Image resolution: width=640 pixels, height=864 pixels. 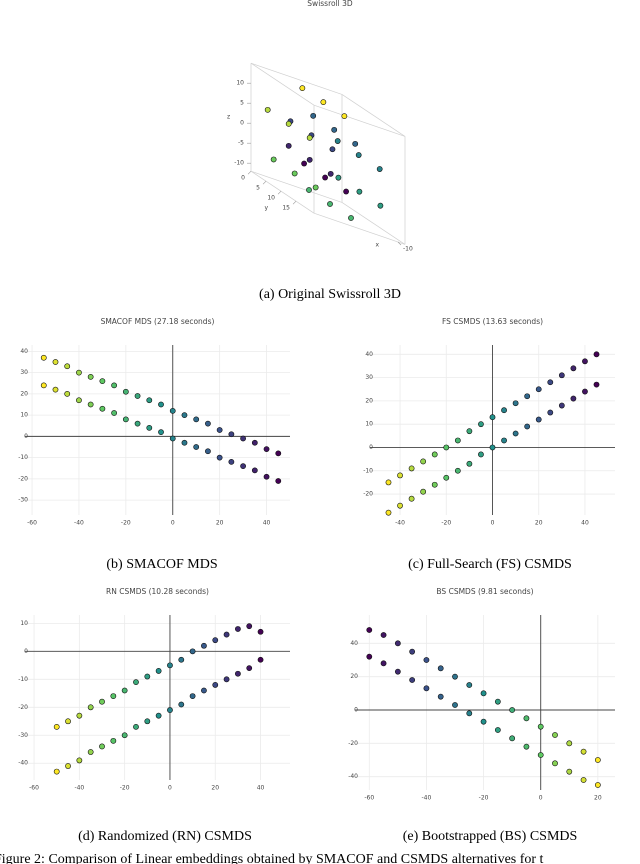 I want to click on chart-title: SMACOF MDS (27.18 seconds), so click(x=158, y=321).